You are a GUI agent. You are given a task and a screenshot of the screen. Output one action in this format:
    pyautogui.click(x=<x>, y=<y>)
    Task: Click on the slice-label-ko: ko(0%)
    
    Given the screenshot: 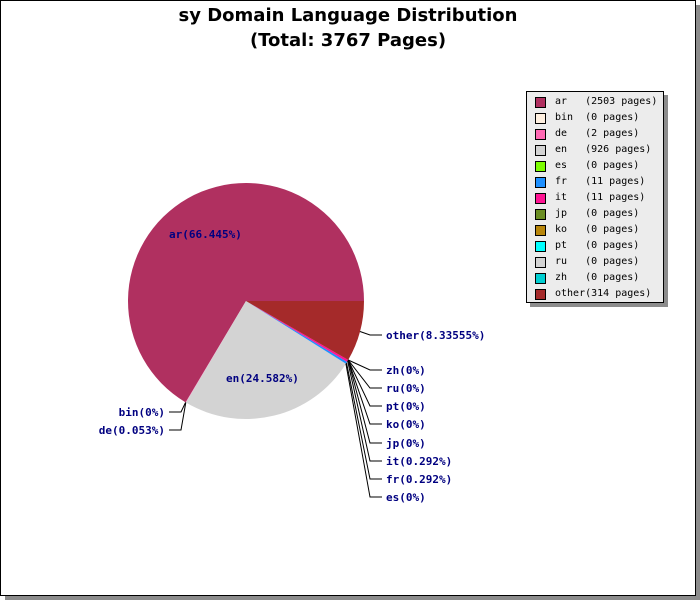 What is the action you would take?
    pyautogui.click(x=406, y=424)
    